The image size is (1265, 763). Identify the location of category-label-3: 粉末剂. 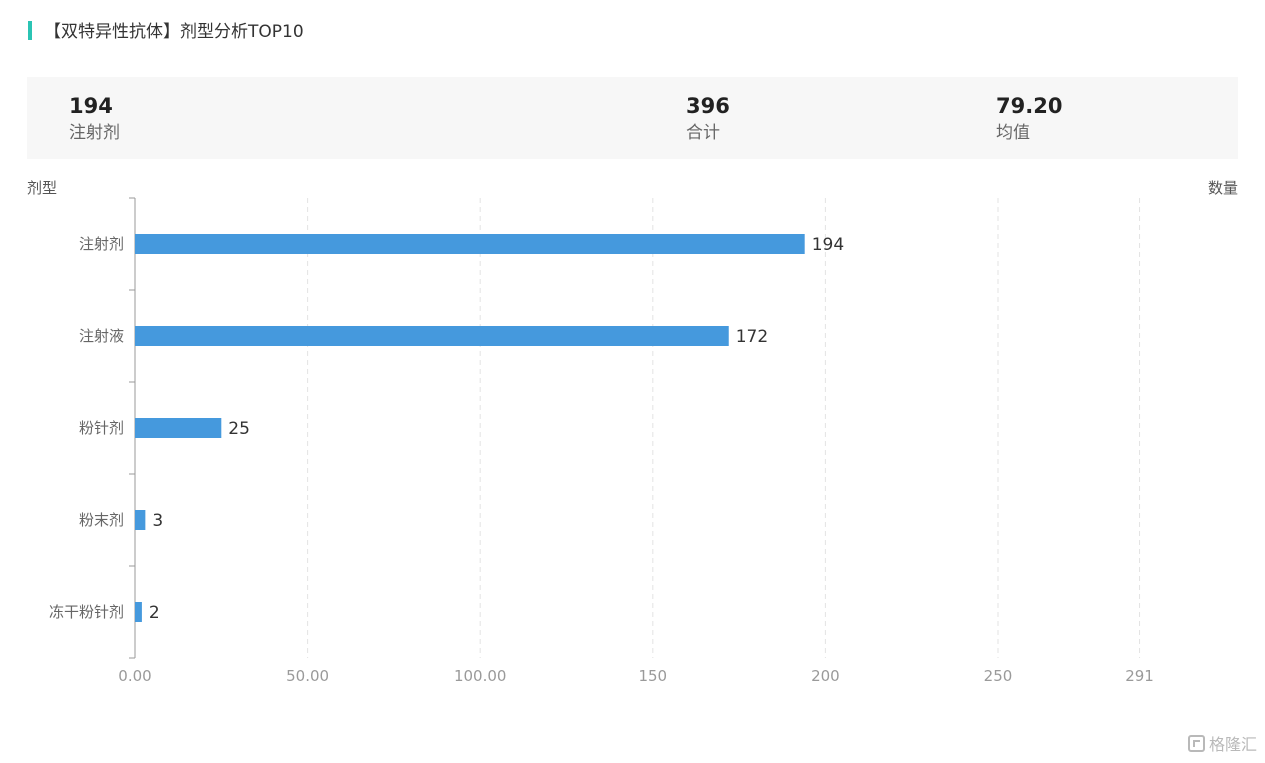
(101, 520).